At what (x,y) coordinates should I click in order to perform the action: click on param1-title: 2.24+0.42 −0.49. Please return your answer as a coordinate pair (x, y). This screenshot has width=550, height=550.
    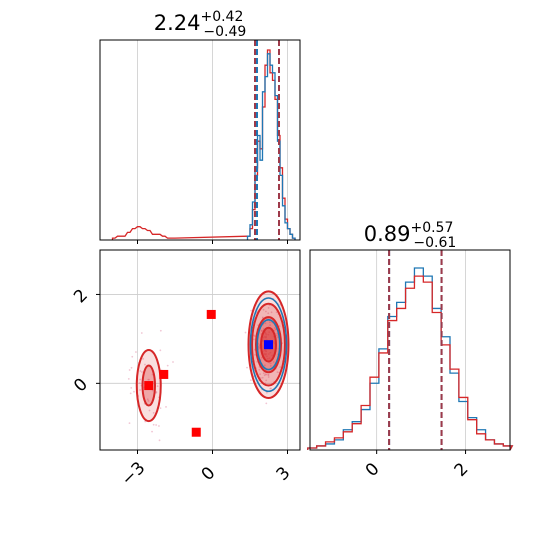
    Looking at the image, I should click on (200, 24).